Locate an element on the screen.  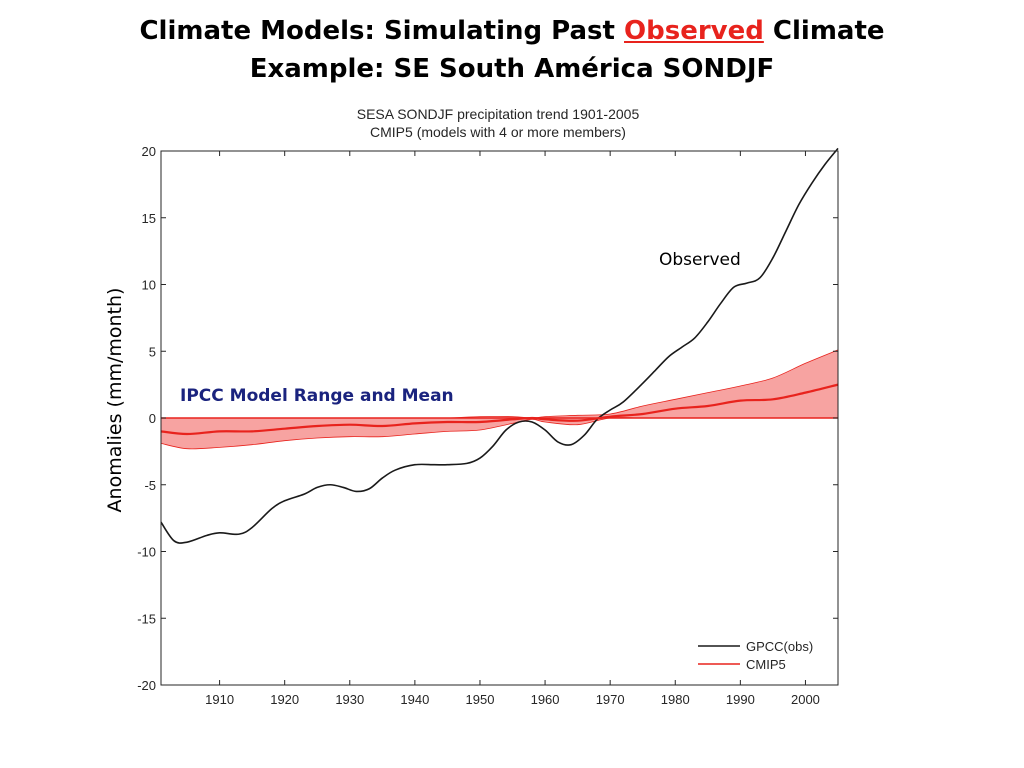
y-tick-label: -10 is located at coordinates (146, 552).